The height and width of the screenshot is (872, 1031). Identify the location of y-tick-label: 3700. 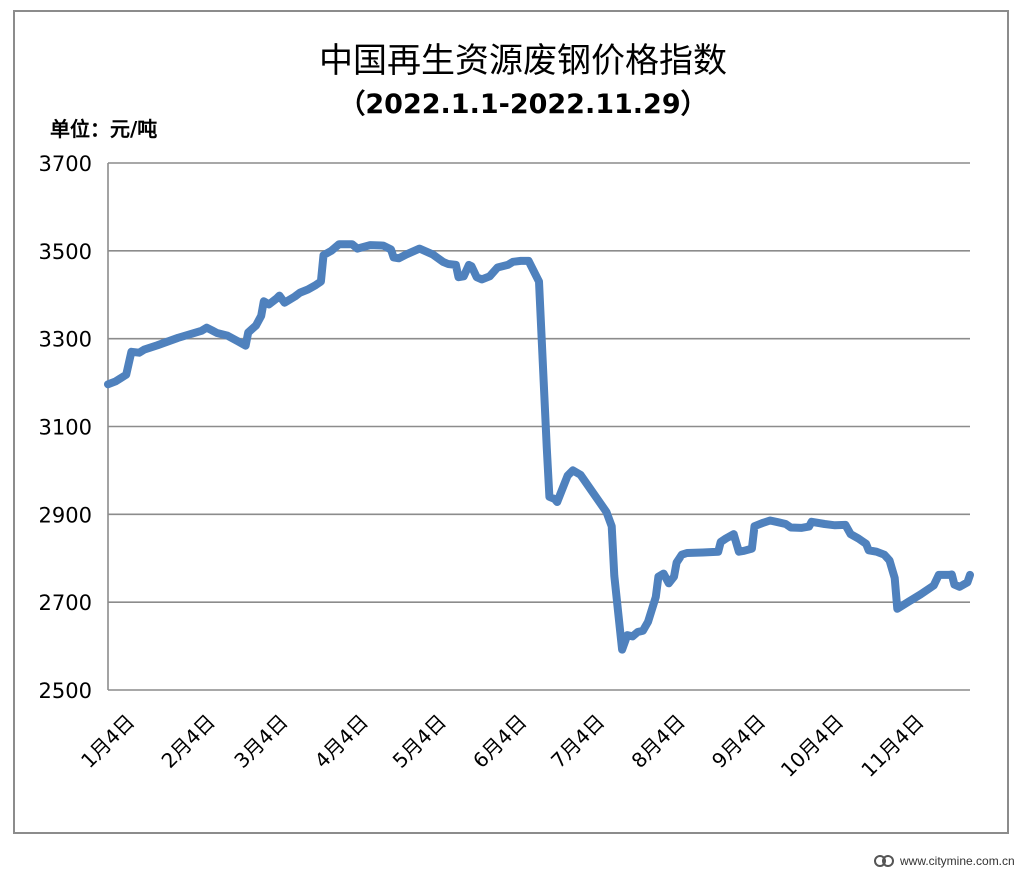
(65, 164).